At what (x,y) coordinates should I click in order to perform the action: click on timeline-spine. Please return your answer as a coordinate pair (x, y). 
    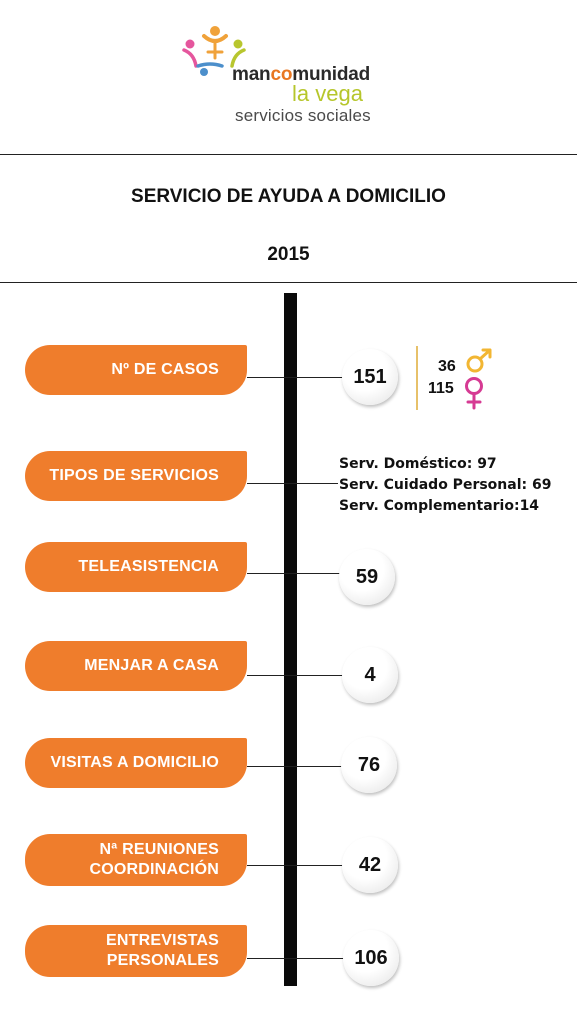
    Looking at the image, I should click on (290, 639).